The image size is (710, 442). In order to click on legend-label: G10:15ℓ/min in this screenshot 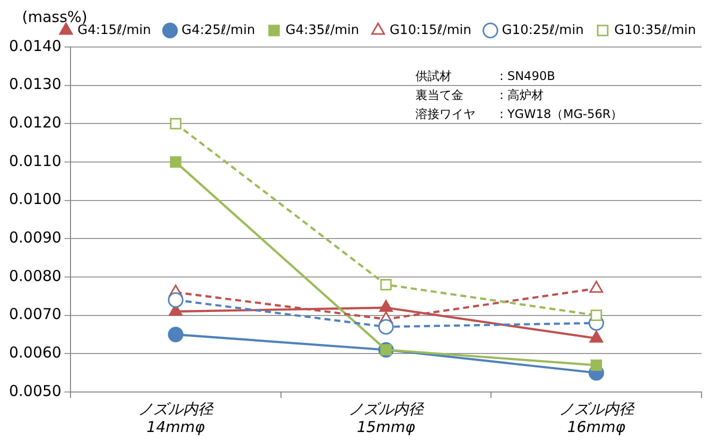, I will do `click(431, 30)`.